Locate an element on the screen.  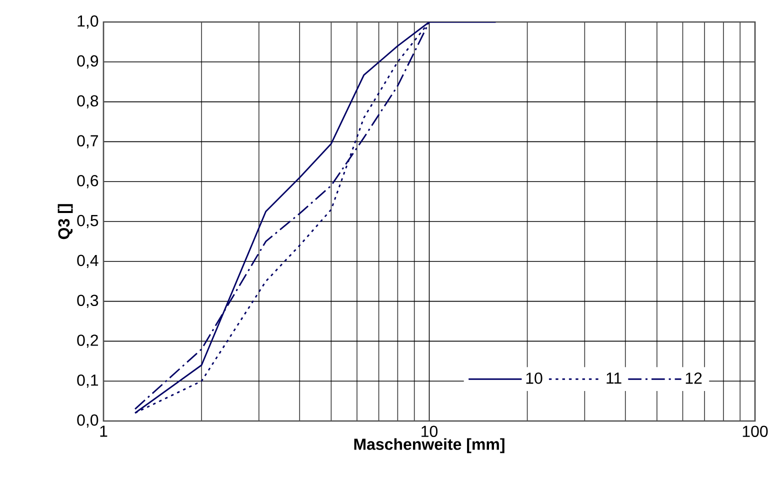
legend-label: 10 is located at coordinates (534, 378).